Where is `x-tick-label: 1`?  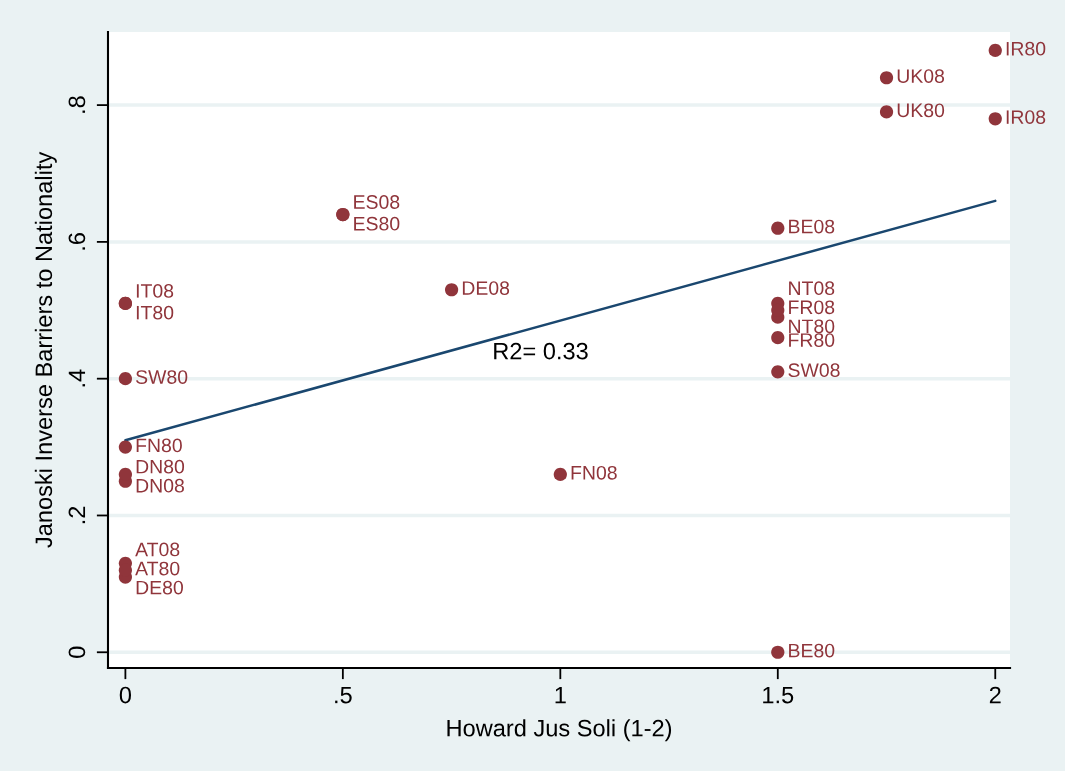 x-tick-label: 1 is located at coordinates (560, 695).